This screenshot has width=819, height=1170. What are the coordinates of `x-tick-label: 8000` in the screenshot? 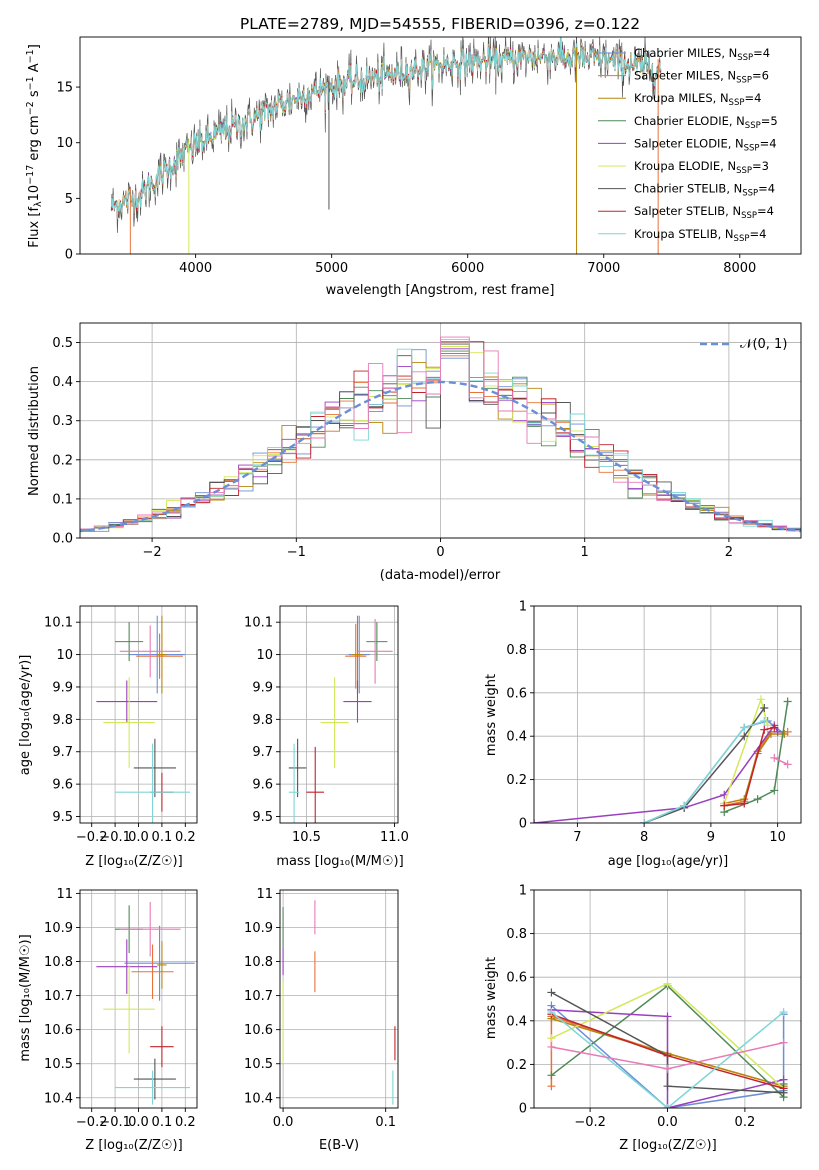 It's located at (739, 268).